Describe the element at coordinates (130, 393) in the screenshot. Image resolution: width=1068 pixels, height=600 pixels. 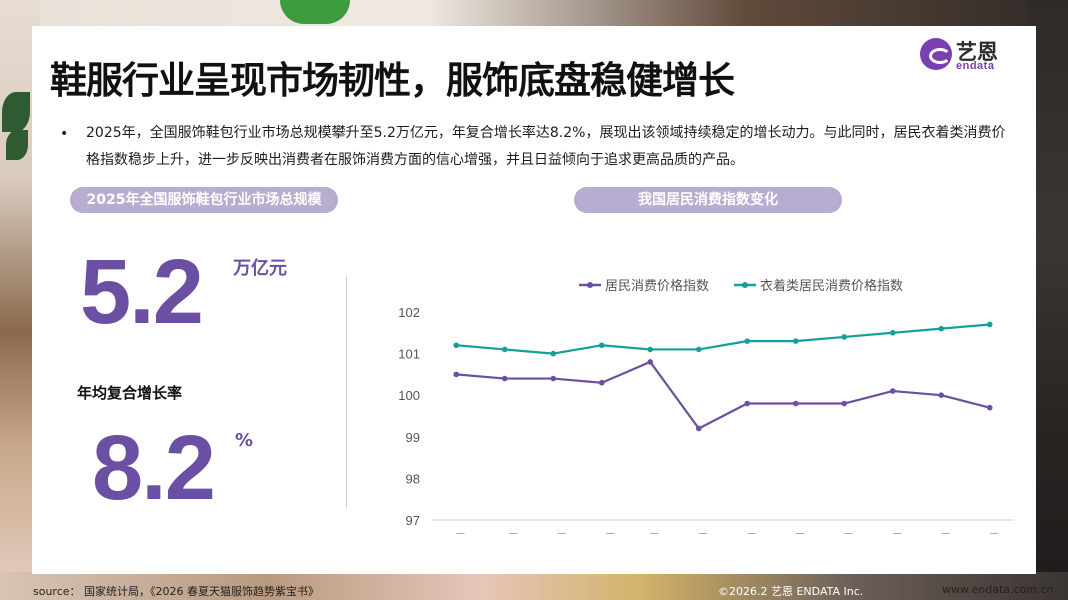
I see `cagr-label: 年均复合增长率` at that location.